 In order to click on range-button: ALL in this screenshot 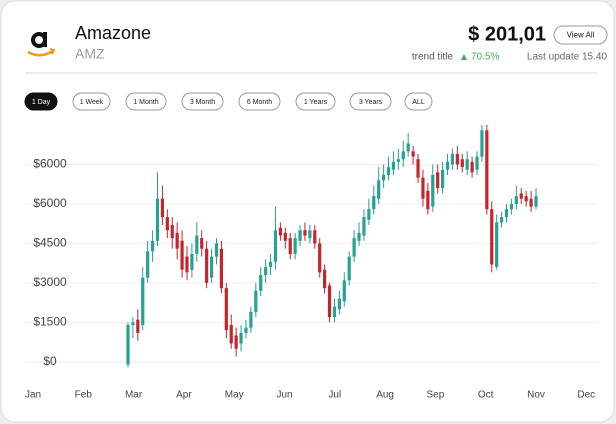, I will do `click(418, 101)`.